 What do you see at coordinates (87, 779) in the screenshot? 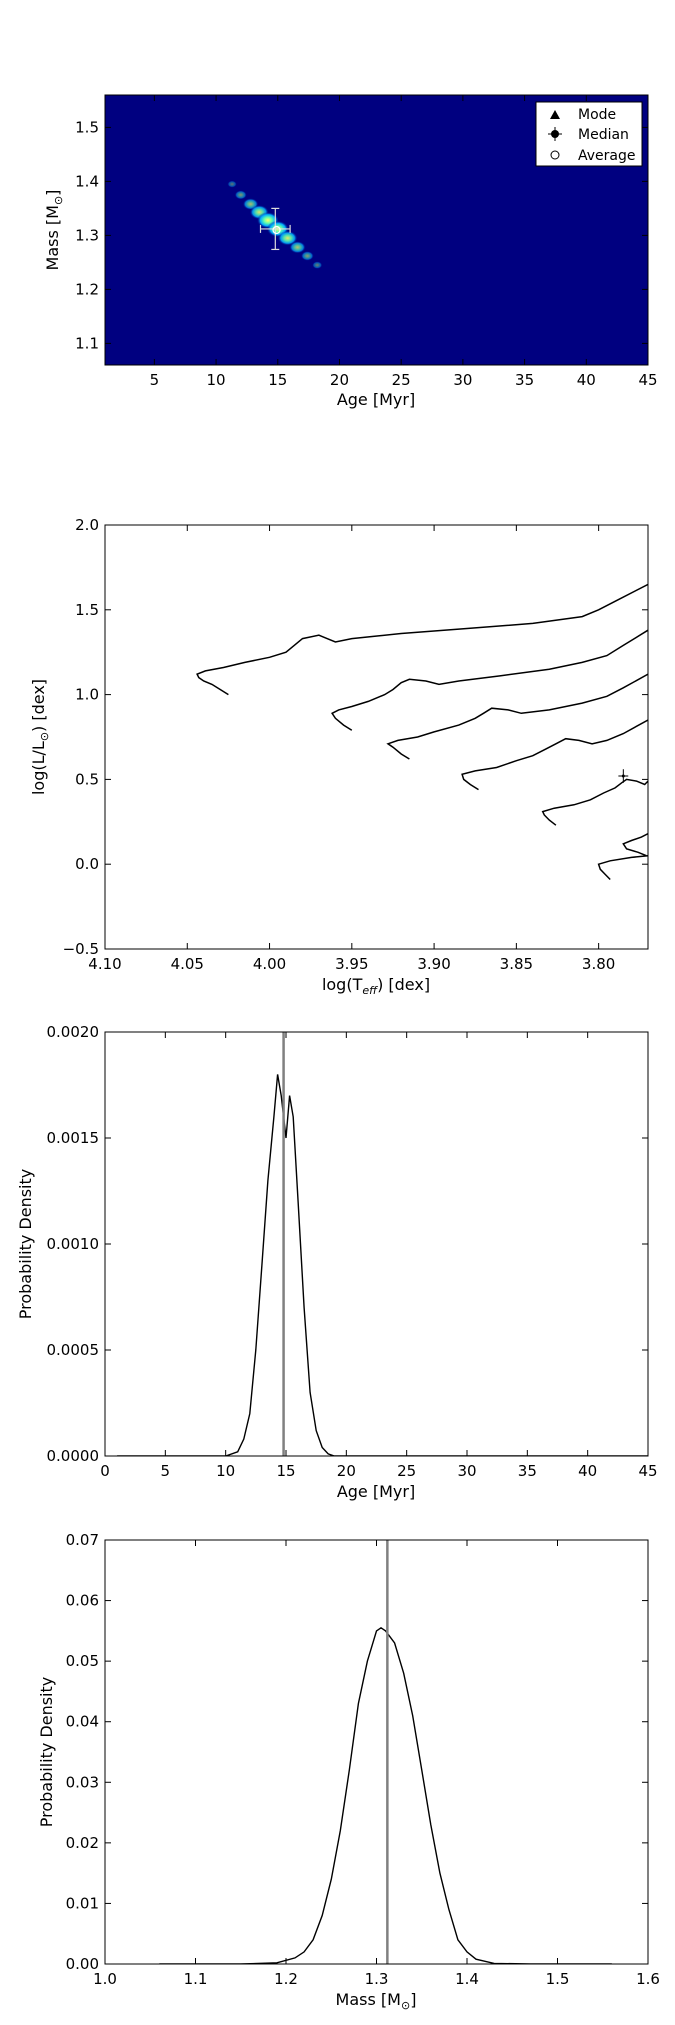
I see `y-tick-label: 0.5` at bounding box center [87, 779].